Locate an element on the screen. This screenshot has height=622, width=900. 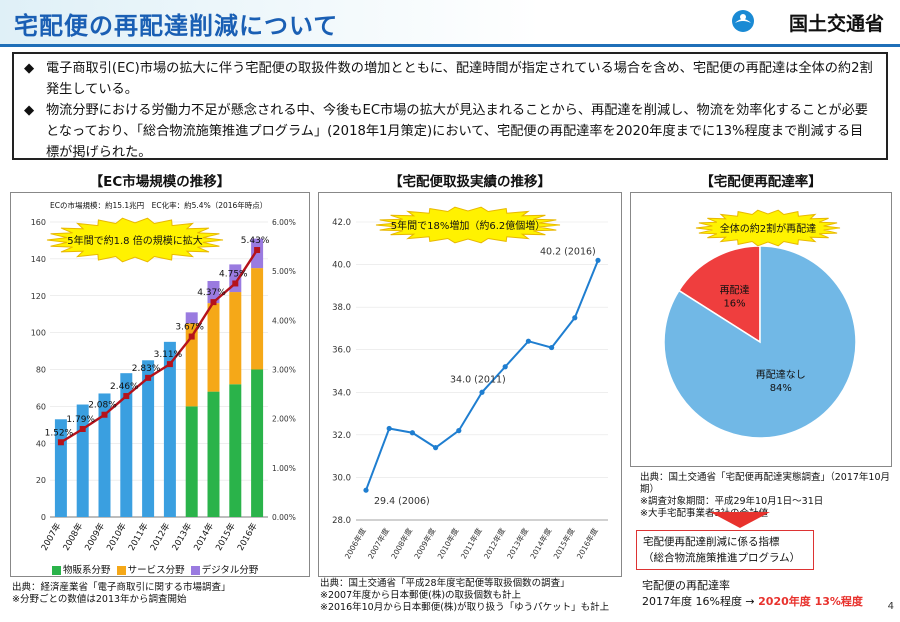
ministry-name: 国土交通省 is located at coordinates (836, 24).